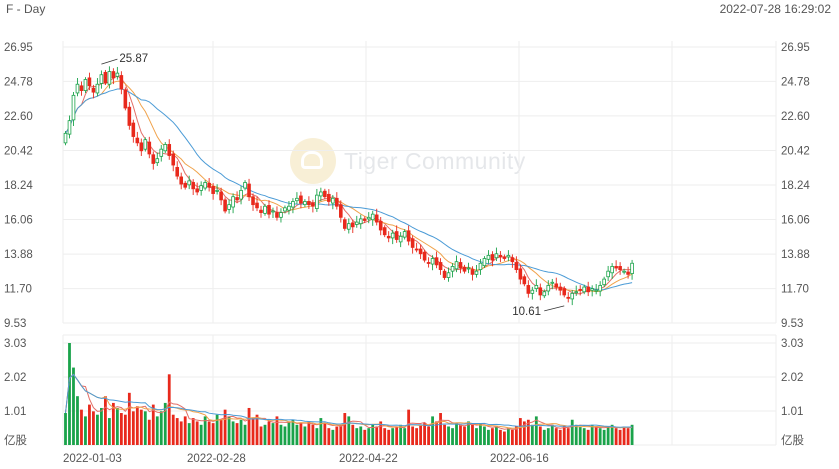 This screenshot has height=469, width=839. What do you see at coordinates (792, 344) in the screenshot?
I see `volume-tick-label-right: 3.03` at bounding box center [792, 344].